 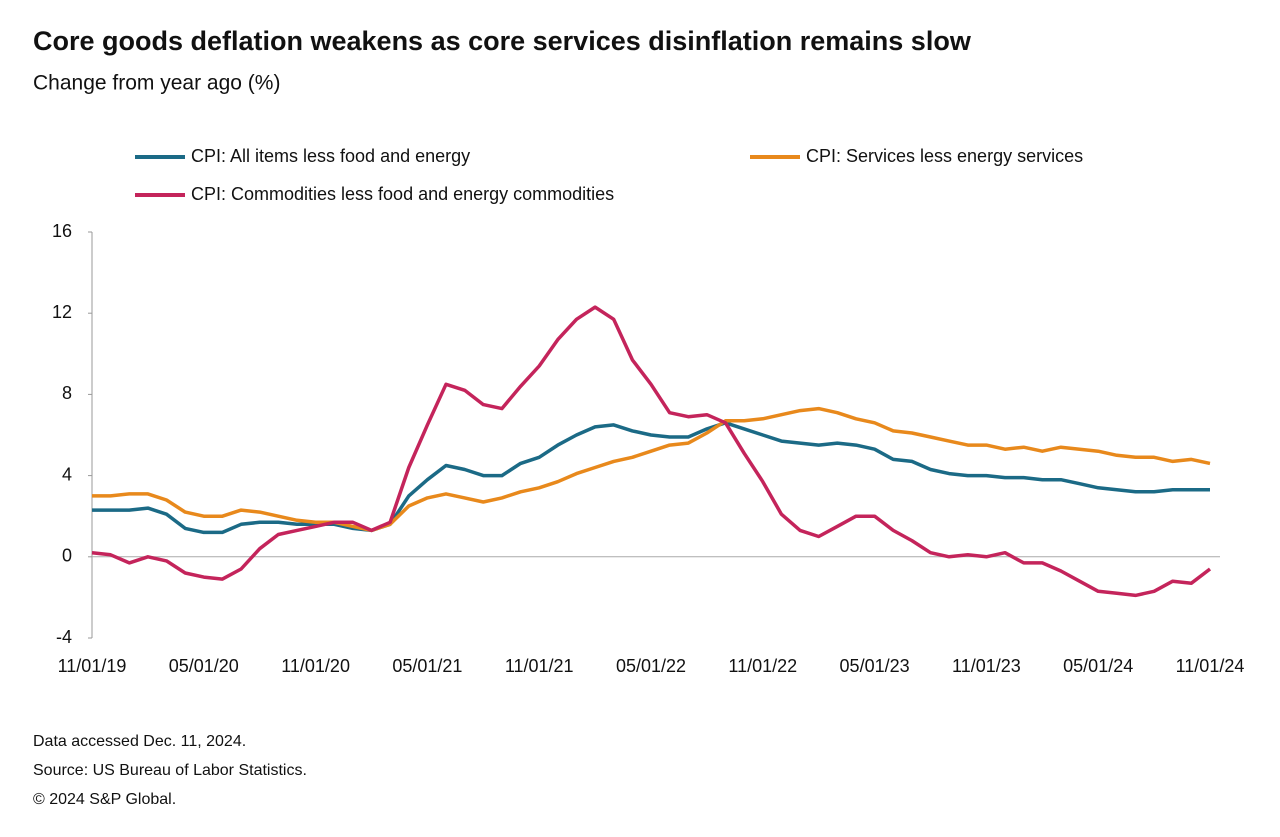 I want to click on y-tick-label: 0, so click(x=67, y=556).